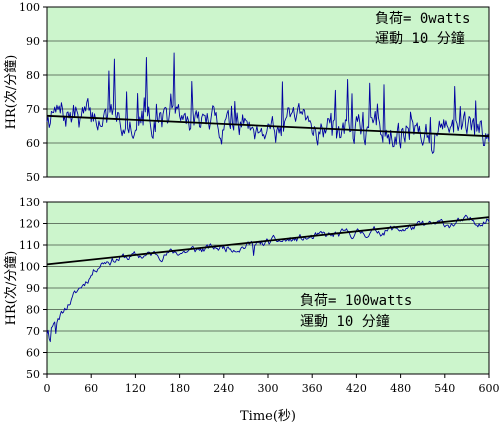 The height and width of the screenshot is (431, 500). Describe the element at coordinates (489, 388) in the screenshot. I see `x-tick-label: 600` at that location.